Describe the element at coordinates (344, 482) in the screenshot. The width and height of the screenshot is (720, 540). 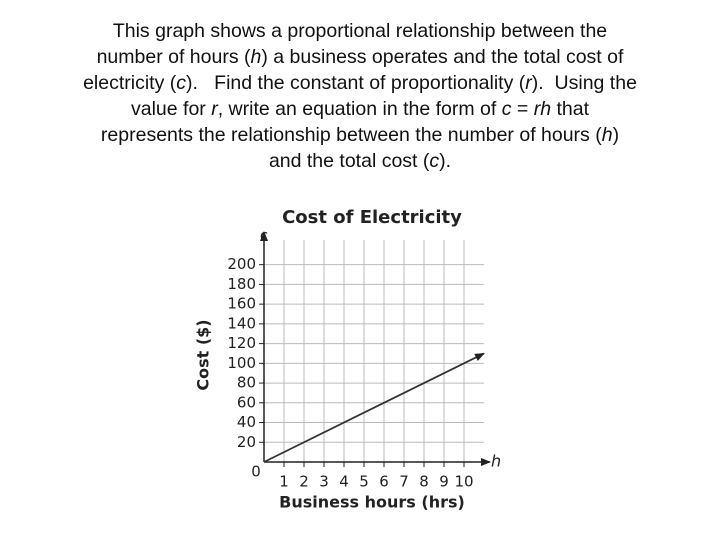
I see `x-tick-label: 4` at that location.